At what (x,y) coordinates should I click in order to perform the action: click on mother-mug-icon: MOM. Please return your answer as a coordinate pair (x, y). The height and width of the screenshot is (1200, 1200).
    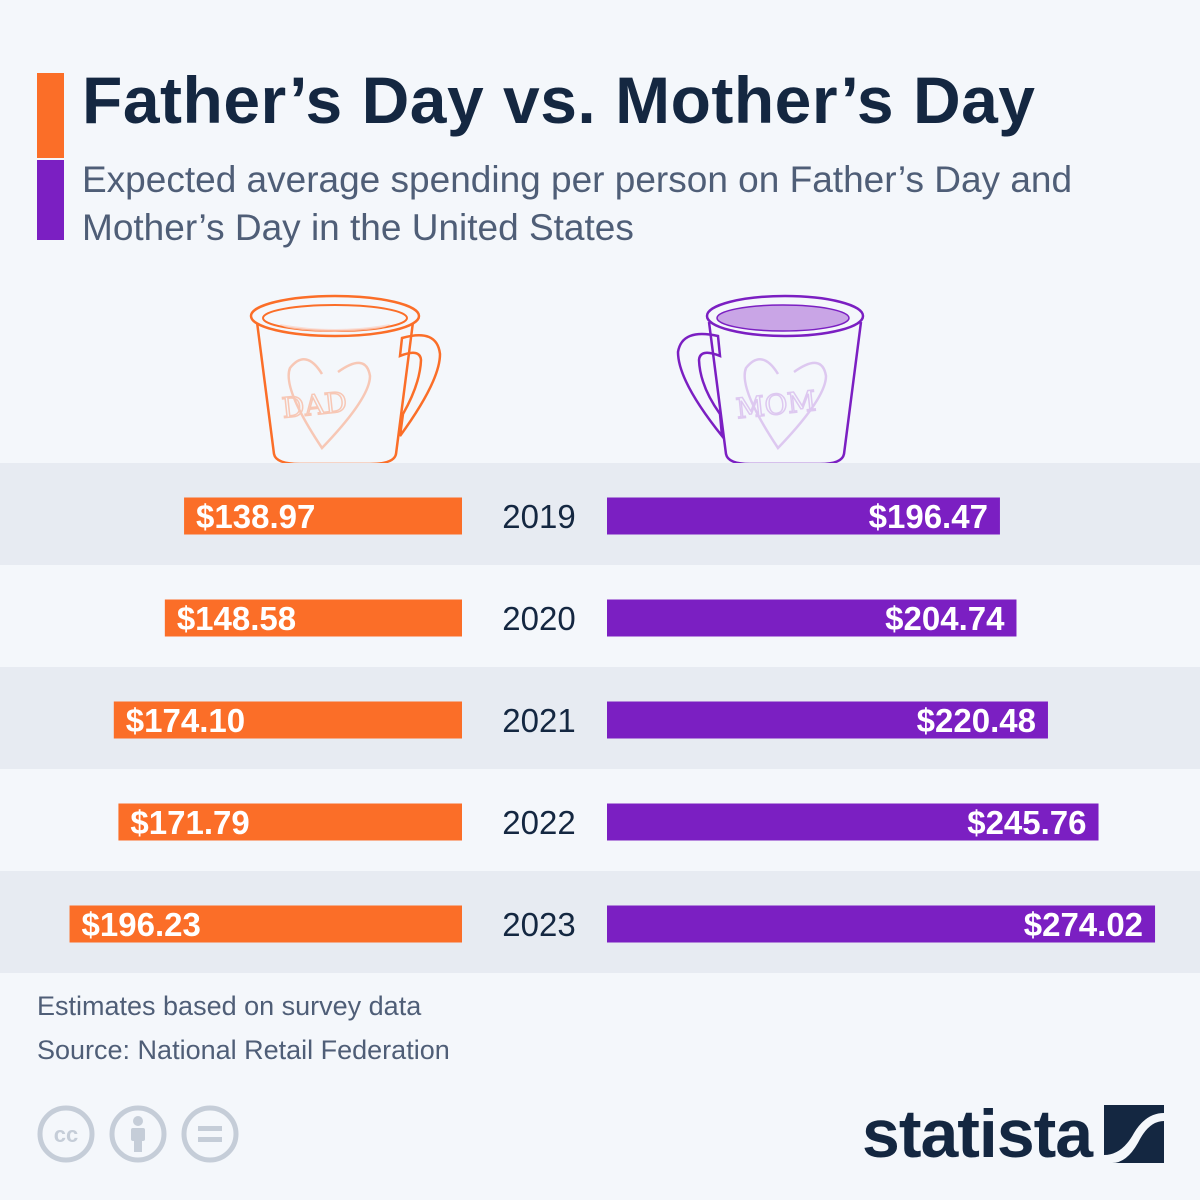
    Looking at the image, I should click on (770, 380).